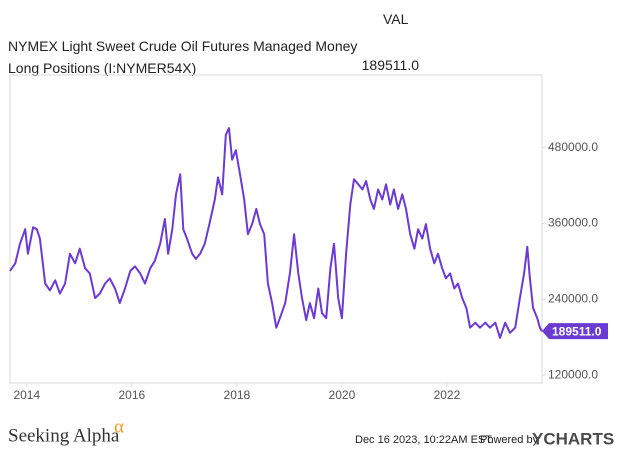  What do you see at coordinates (396, 19) in the screenshot?
I see `column-header: VAL` at bounding box center [396, 19].